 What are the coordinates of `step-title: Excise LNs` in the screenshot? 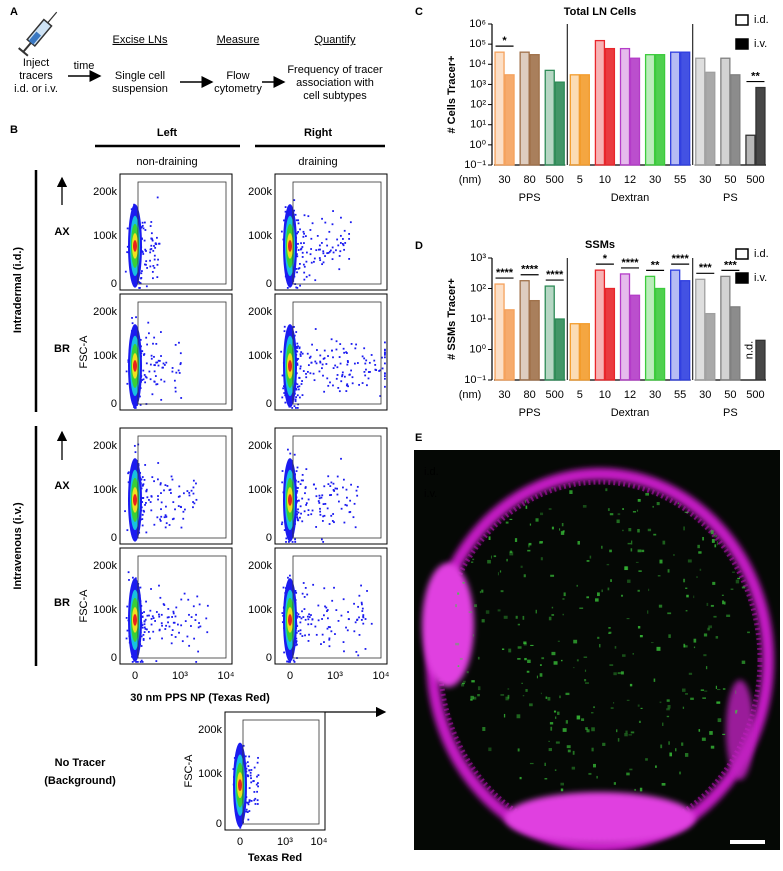 It's located at (140, 40).